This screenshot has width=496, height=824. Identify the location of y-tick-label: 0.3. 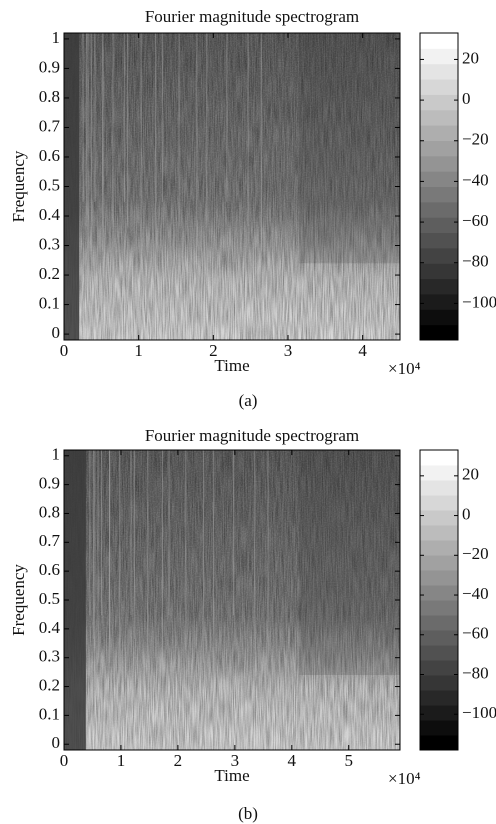
(49, 243).